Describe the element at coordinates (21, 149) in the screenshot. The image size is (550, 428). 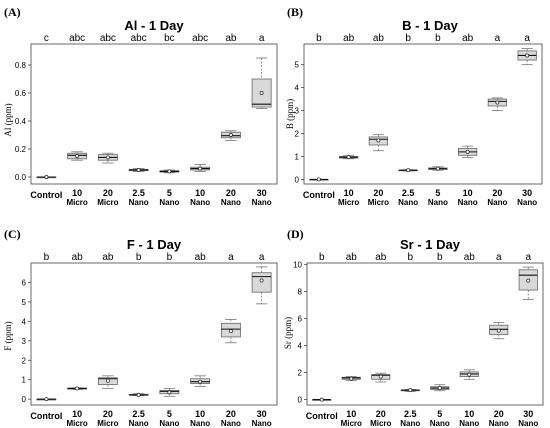
I see `y-tick-label: 0.2` at that location.